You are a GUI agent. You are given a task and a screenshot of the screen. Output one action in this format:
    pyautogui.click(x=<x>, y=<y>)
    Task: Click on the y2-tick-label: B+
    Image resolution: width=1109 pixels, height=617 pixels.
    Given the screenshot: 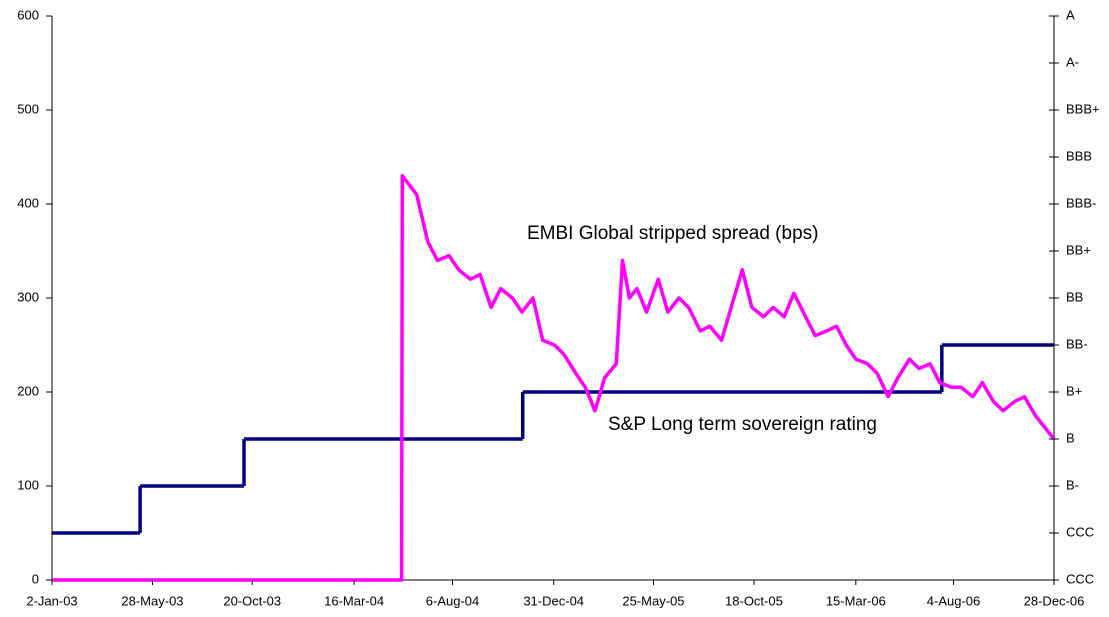 What is the action you would take?
    pyautogui.click(x=1074, y=390)
    